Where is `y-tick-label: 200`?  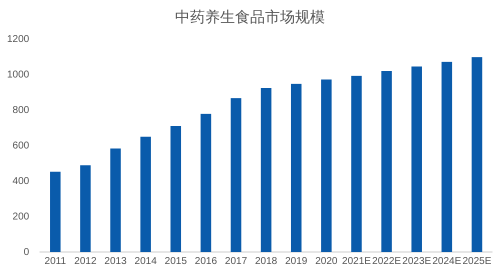 y-tick-label: 200 is located at coordinates (21, 216).